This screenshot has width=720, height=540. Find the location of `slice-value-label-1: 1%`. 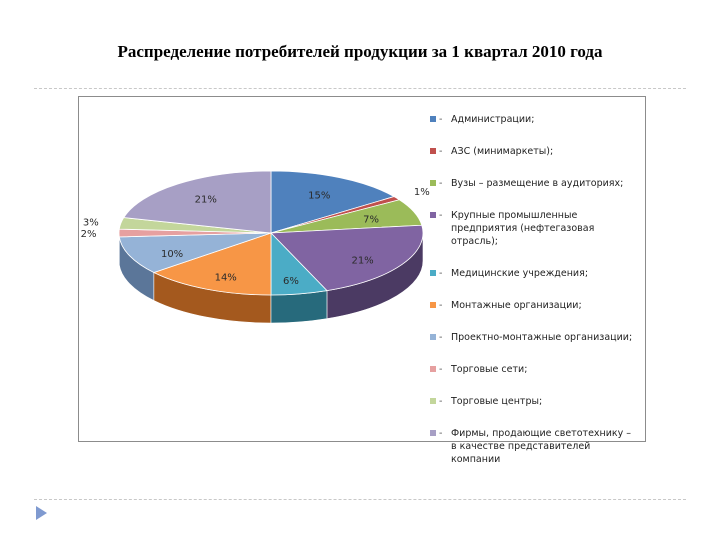

slice-value-label-1: 1% is located at coordinates (422, 192).